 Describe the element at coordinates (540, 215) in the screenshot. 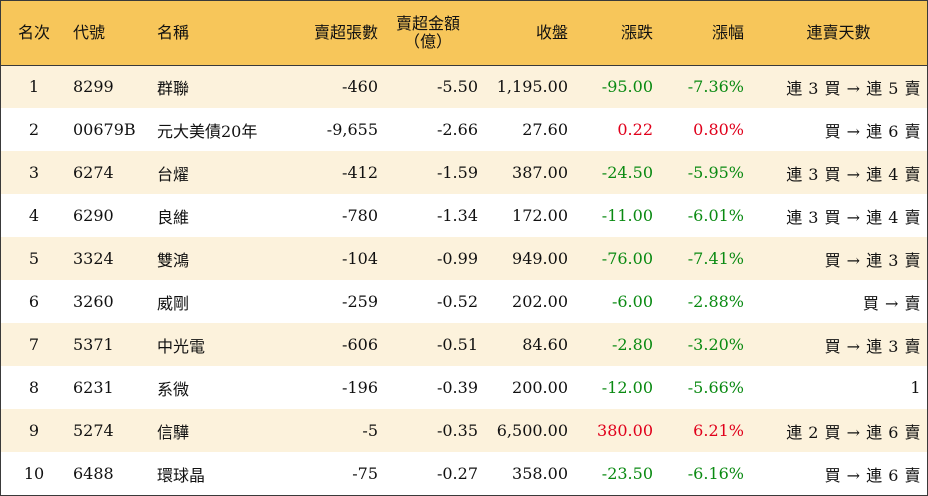

I see `cell-close: 172.00` at that location.